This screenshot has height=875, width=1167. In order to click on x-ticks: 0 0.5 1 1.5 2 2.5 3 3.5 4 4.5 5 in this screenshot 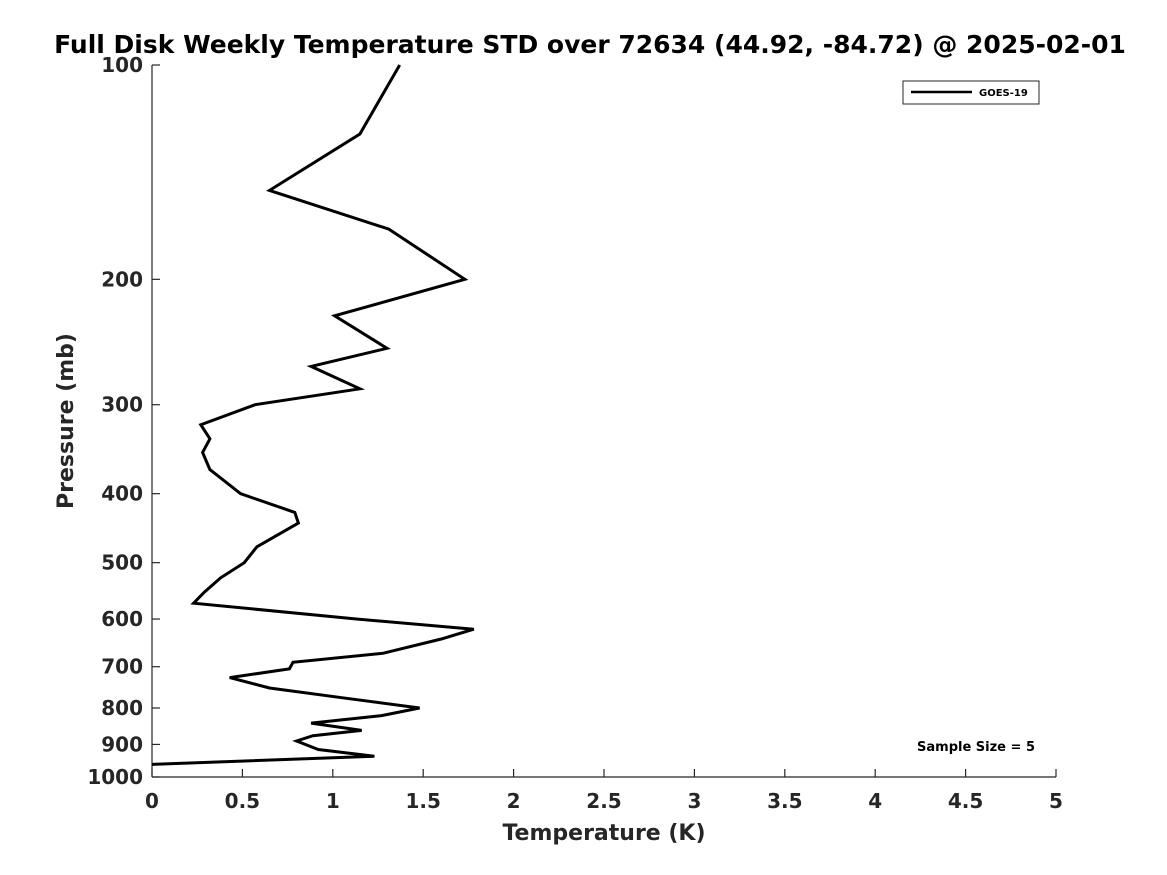, I will do `click(604, 791)`.